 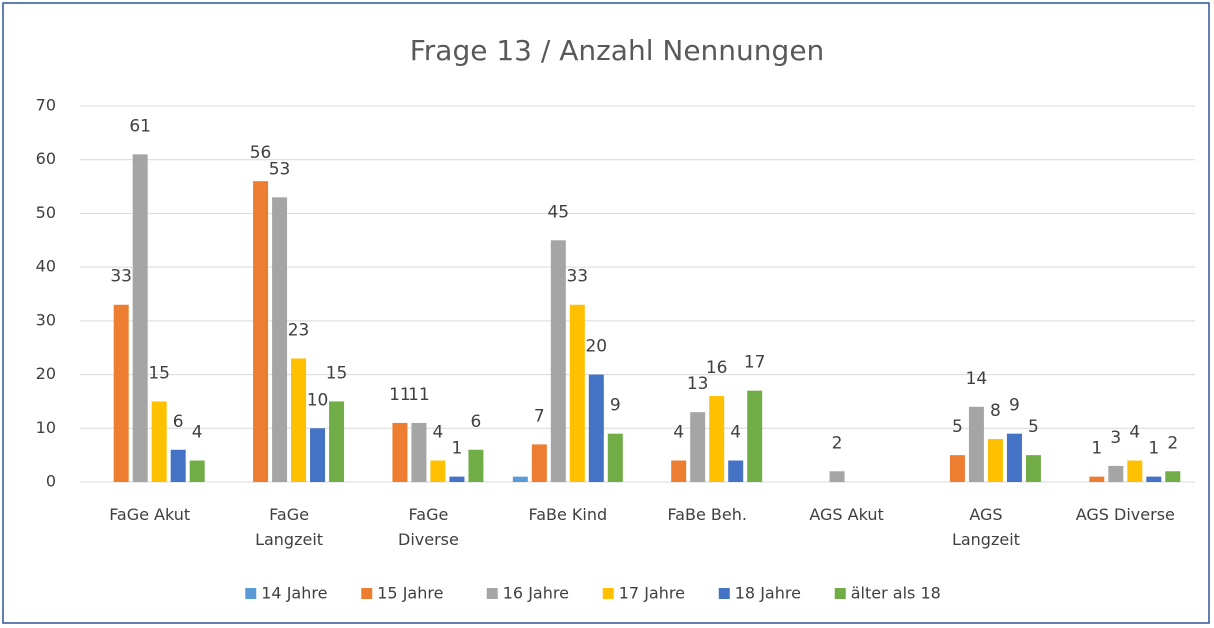 I want to click on legend-label: 14 Jahre, so click(x=294, y=593).